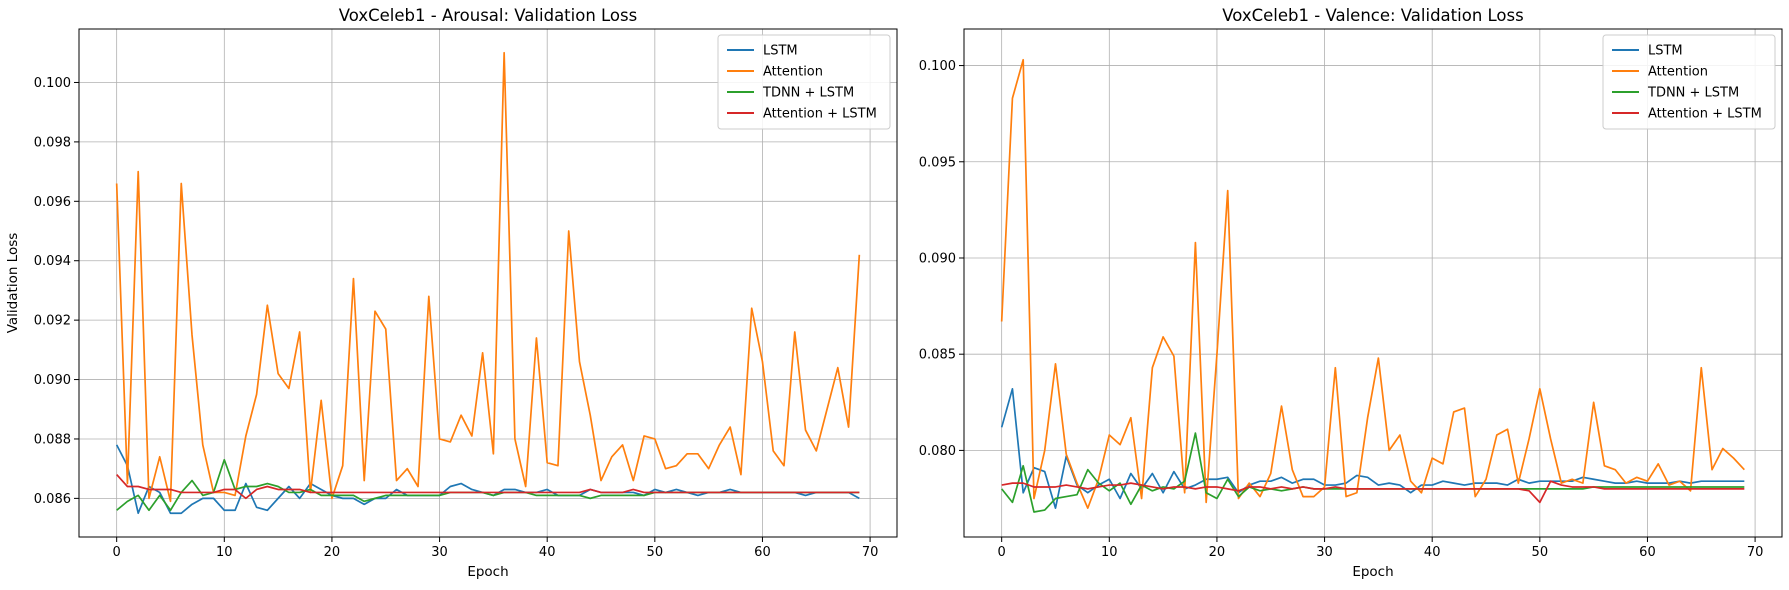 This screenshot has height=590, width=1789. I want to click on y-tick-label: 0.098, so click(52, 142).